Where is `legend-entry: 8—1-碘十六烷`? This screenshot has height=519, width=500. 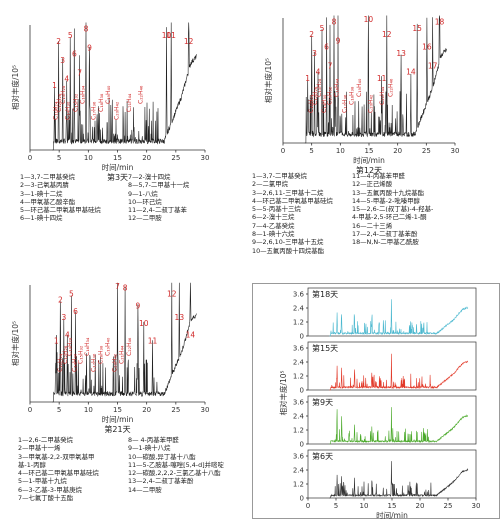 legend-entry: 8—1-碘十六烷 is located at coordinates (273, 234).